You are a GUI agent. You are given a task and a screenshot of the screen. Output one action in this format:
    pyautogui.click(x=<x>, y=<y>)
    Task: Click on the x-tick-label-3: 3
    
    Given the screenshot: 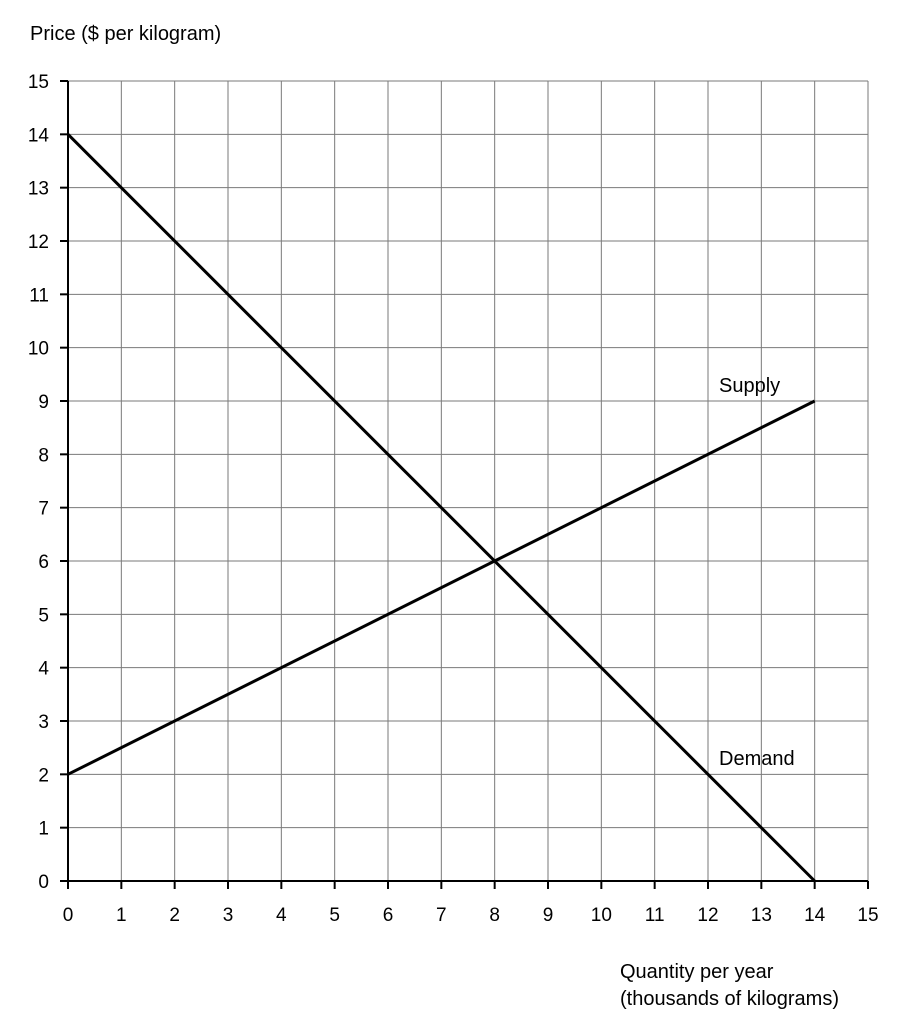 What is the action you would take?
    pyautogui.click(x=228, y=915)
    